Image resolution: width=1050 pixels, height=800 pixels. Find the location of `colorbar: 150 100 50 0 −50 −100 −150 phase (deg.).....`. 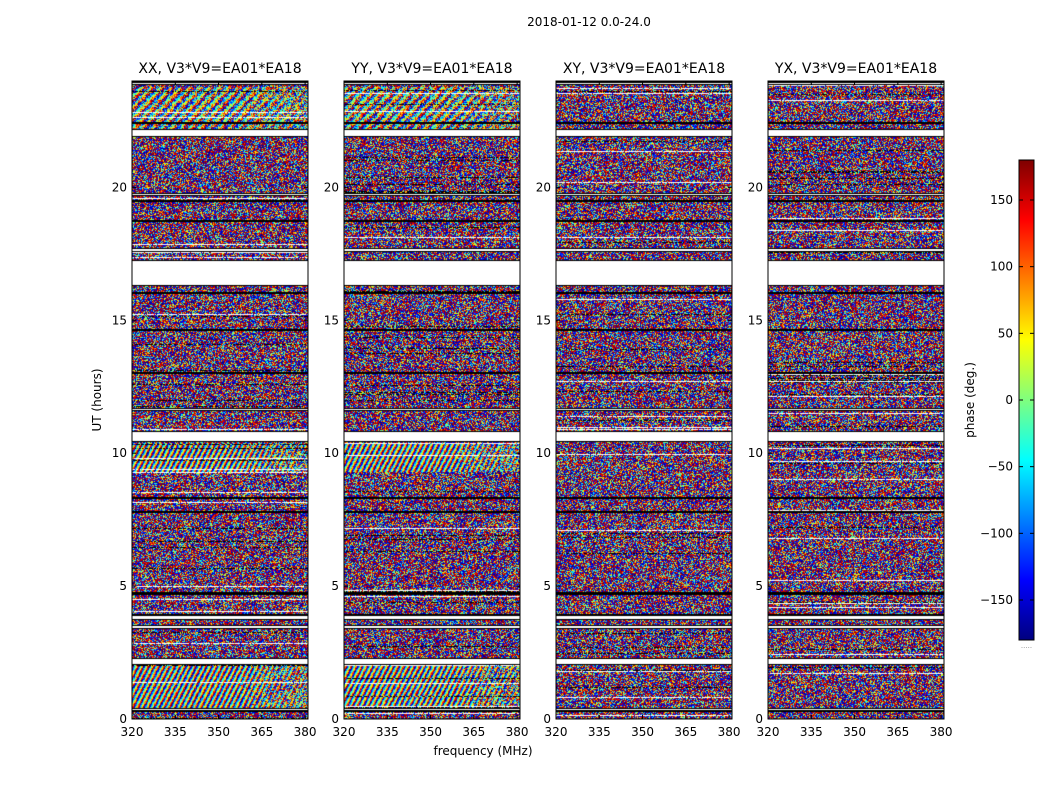

colorbar: 150 100 50 0 −50 −100 −150 phase (deg.)..... is located at coordinates (999, 404).